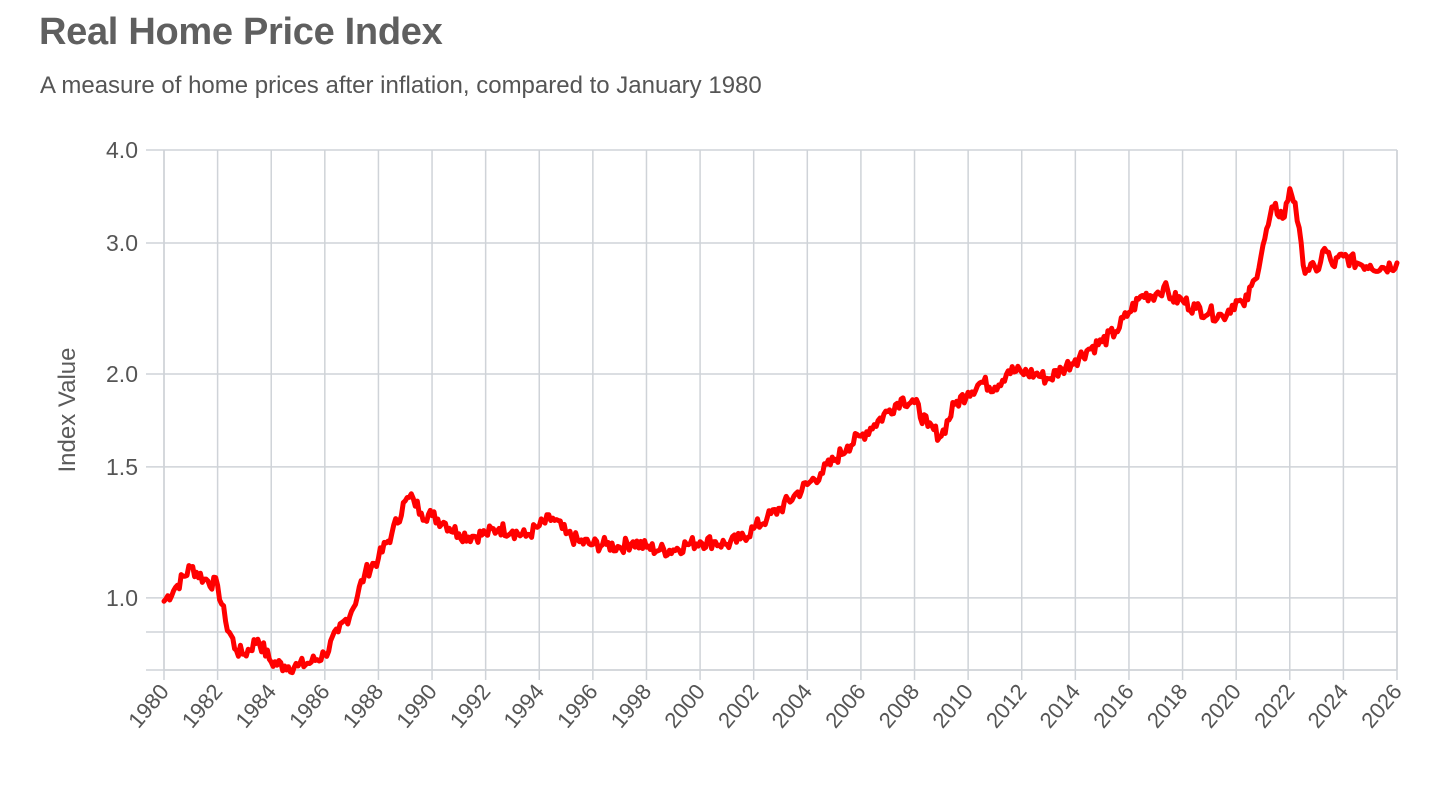 This screenshot has width=1456, height=811. What do you see at coordinates (122, 243) in the screenshot?
I see `y-tick-label-3.0: 3.0` at bounding box center [122, 243].